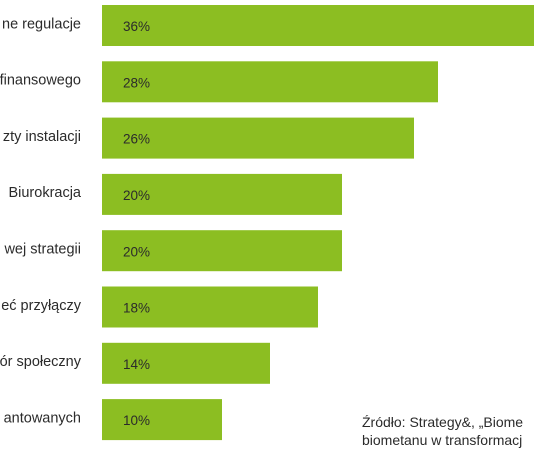 The height and width of the screenshot is (462, 534). I want to click on category-label-5: eć przyłączy, so click(41, 306).